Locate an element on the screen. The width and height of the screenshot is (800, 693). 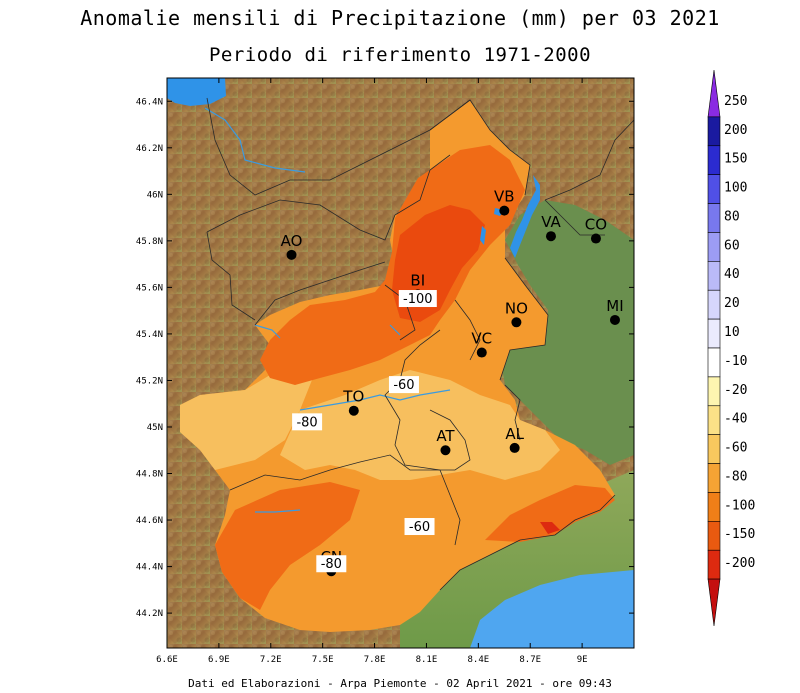
city-label-va: VA is located at coordinates (551, 222).